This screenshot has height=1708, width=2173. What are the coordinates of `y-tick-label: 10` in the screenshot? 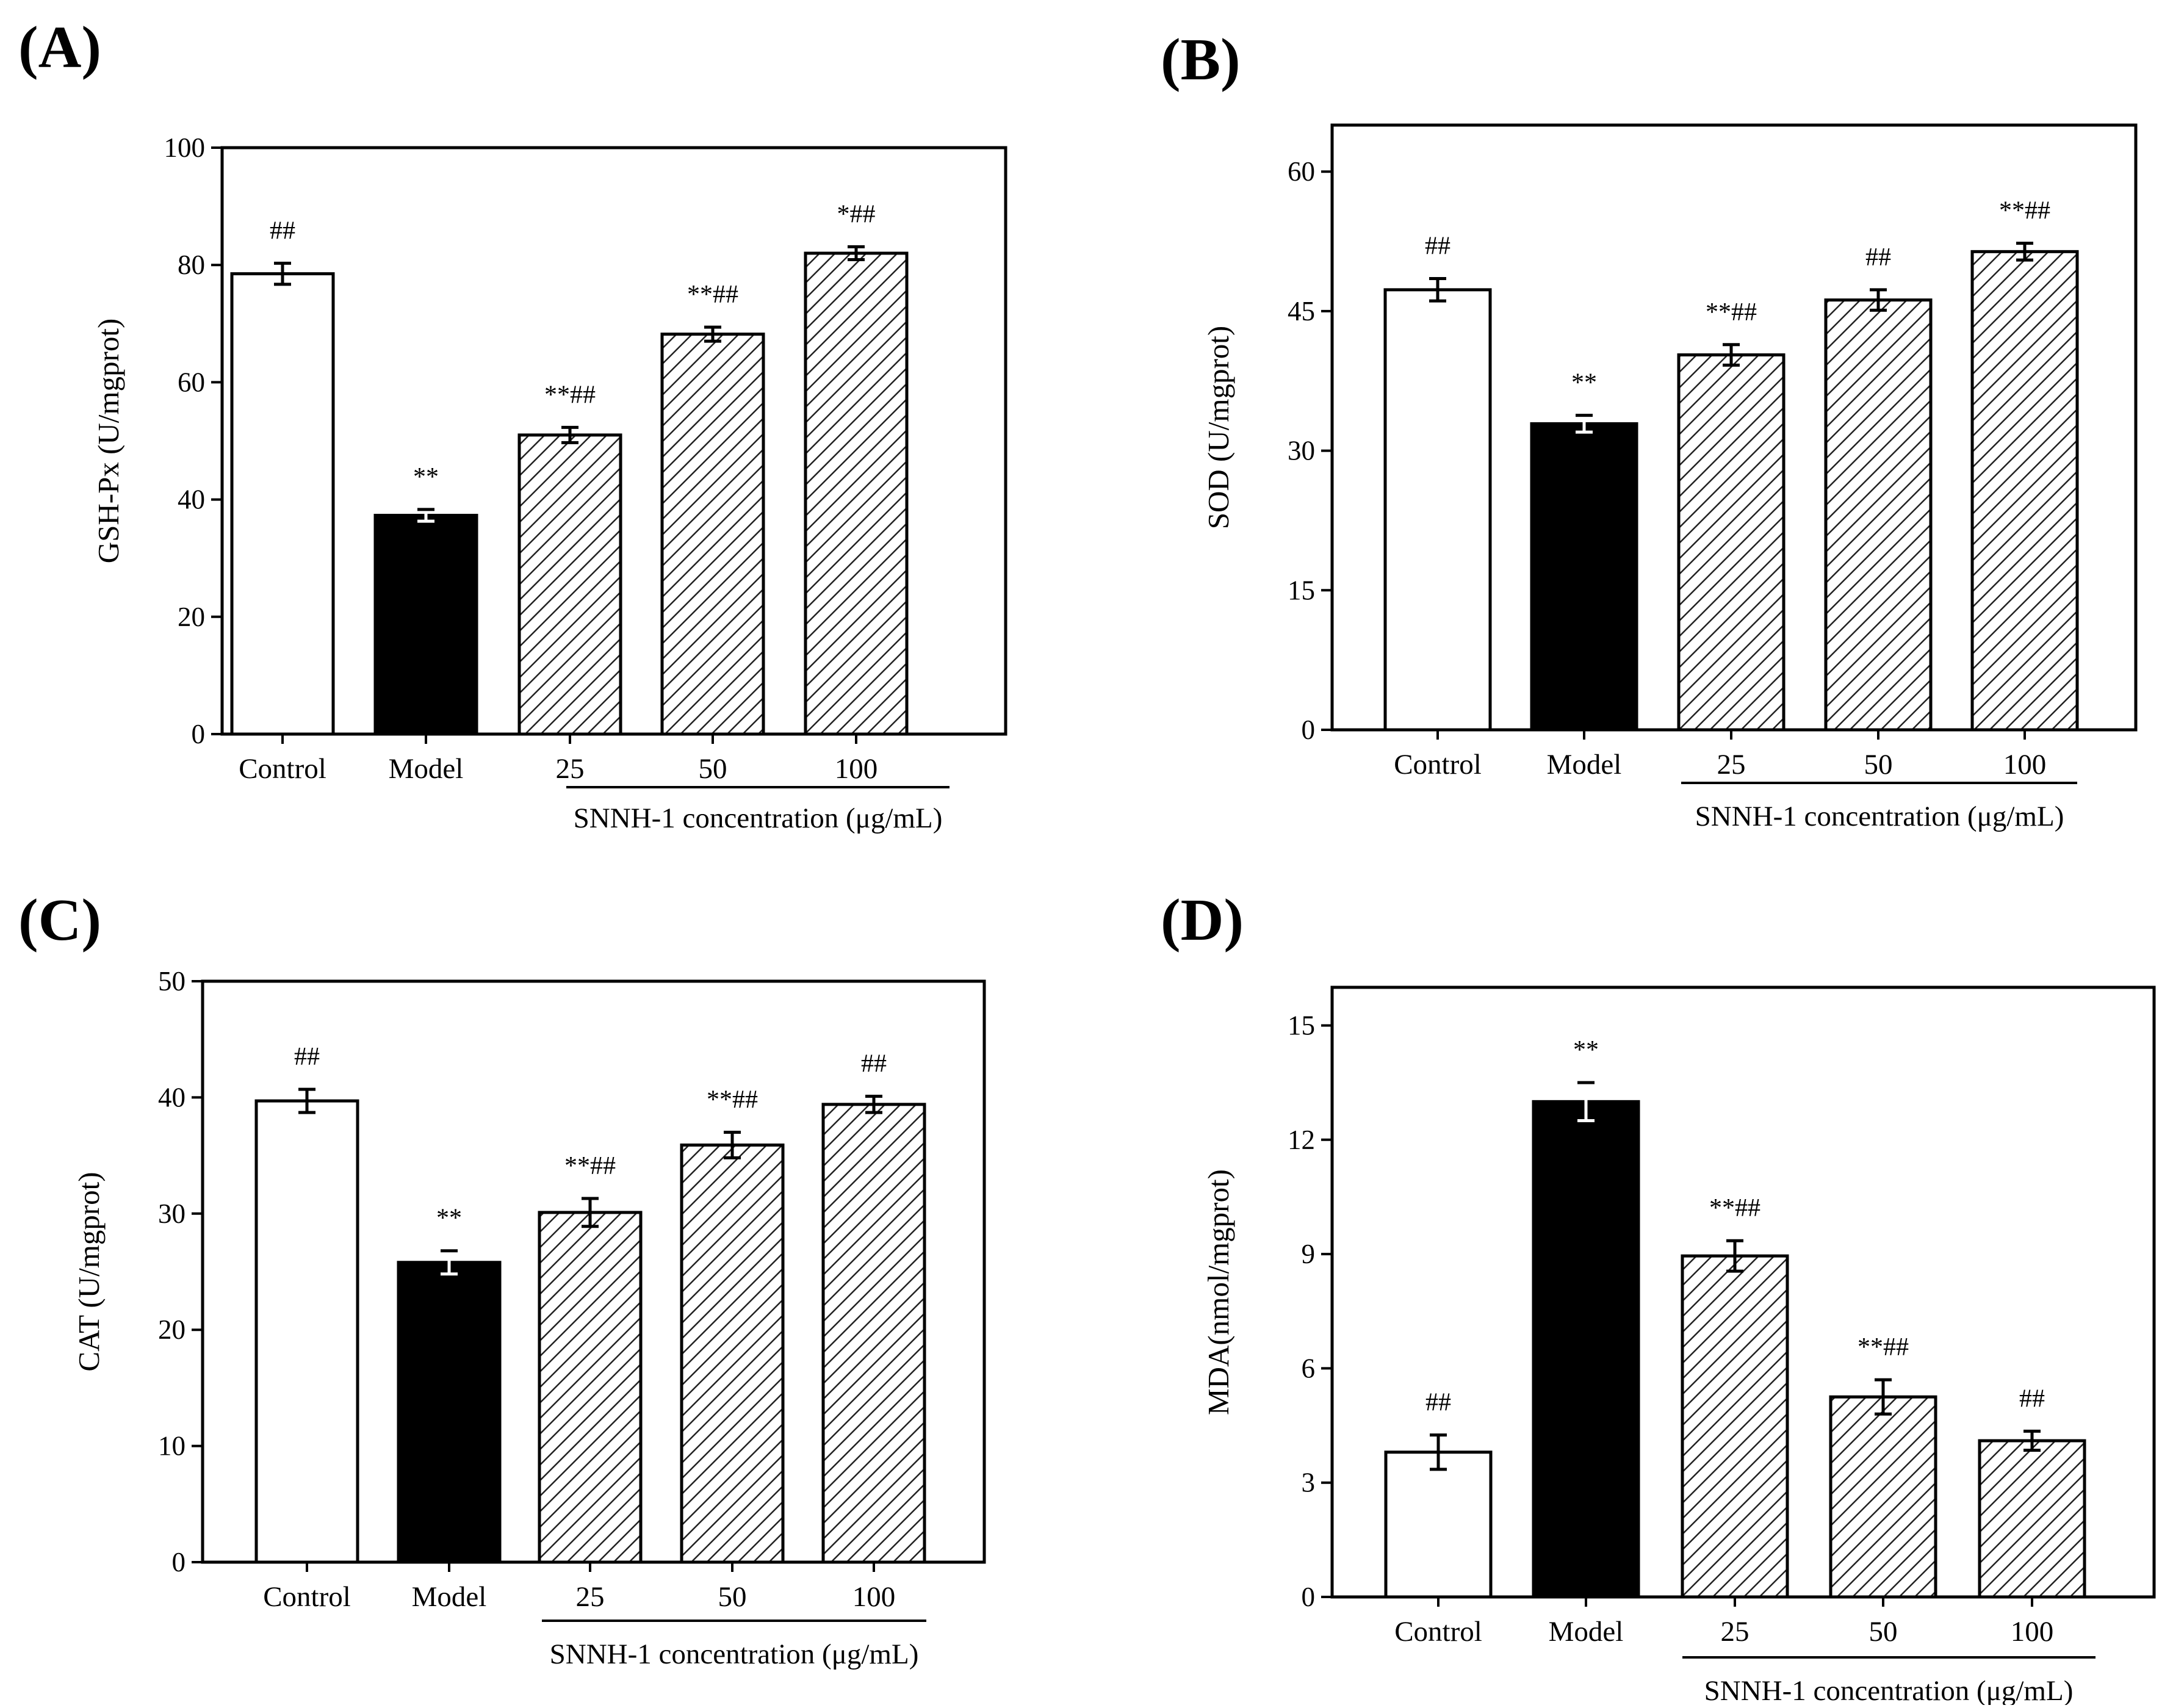 It's located at (172, 1446).